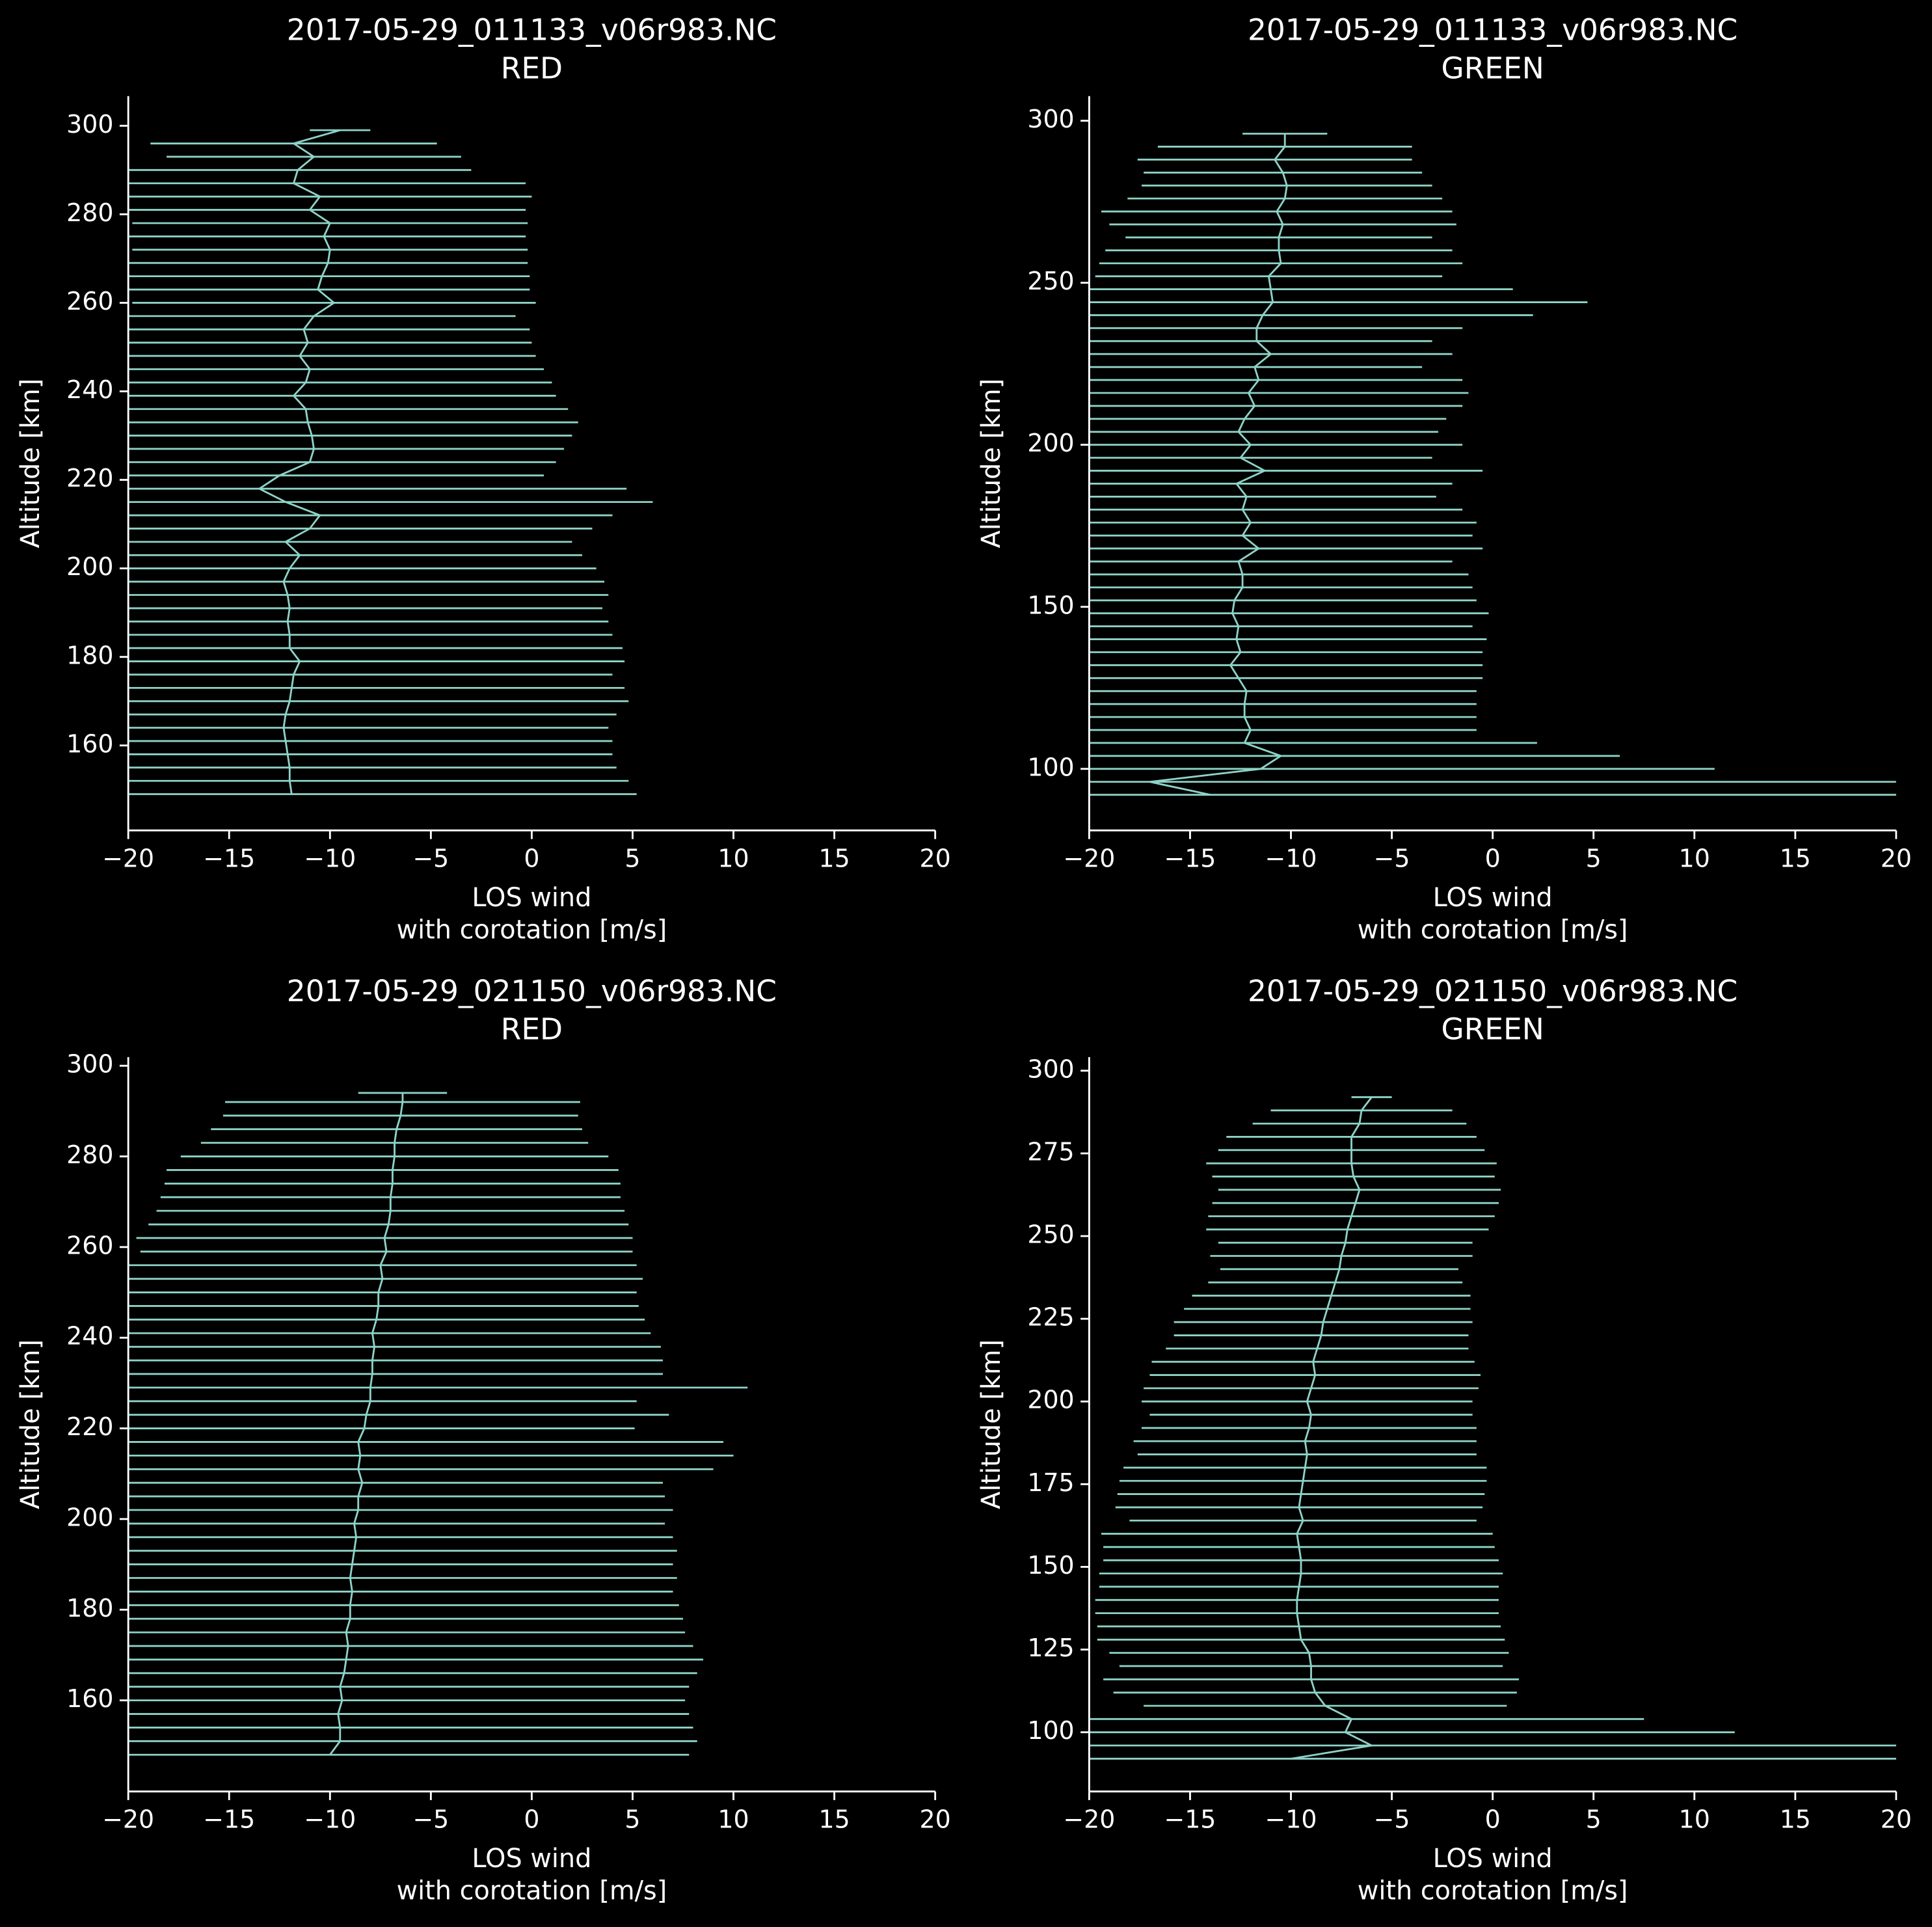 The height and width of the screenshot is (1927, 1932). What do you see at coordinates (1050, 1482) in the screenshot?
I see `y-tick-label: 175` at bounding box center [1050, 1482].